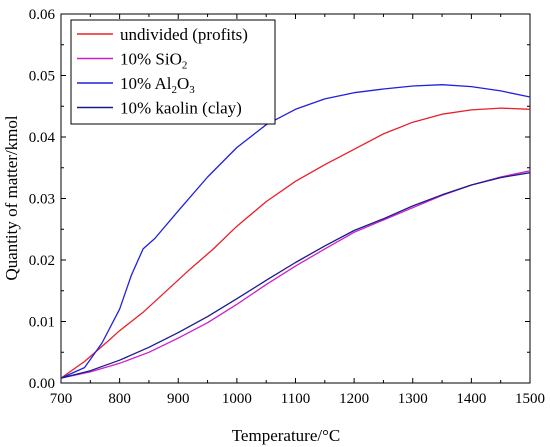 The height and width of the screenshot is (447, 550). What do you see at coordinates (42, 261) in the screenshot?
I see `y-tick-label: 0.02` at bounding box center [42, 261].